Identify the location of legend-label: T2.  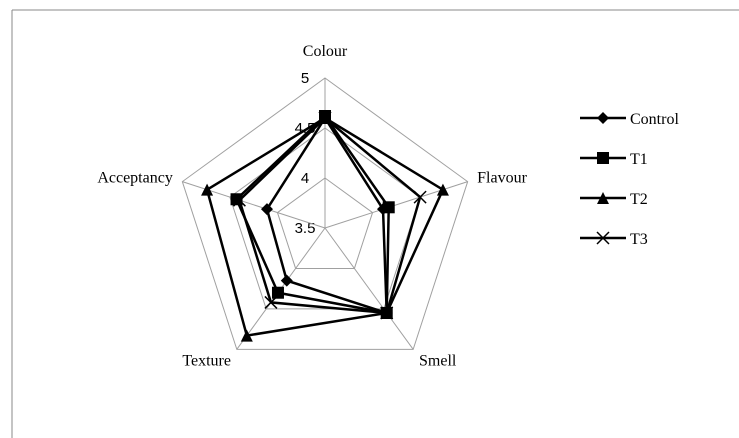
(639, 199).